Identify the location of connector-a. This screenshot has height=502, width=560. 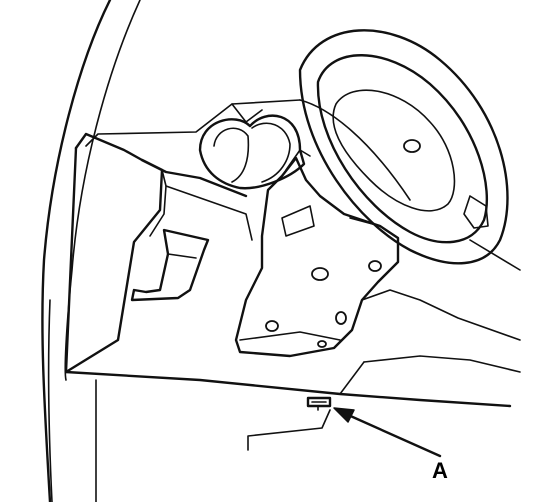
(319, 403).